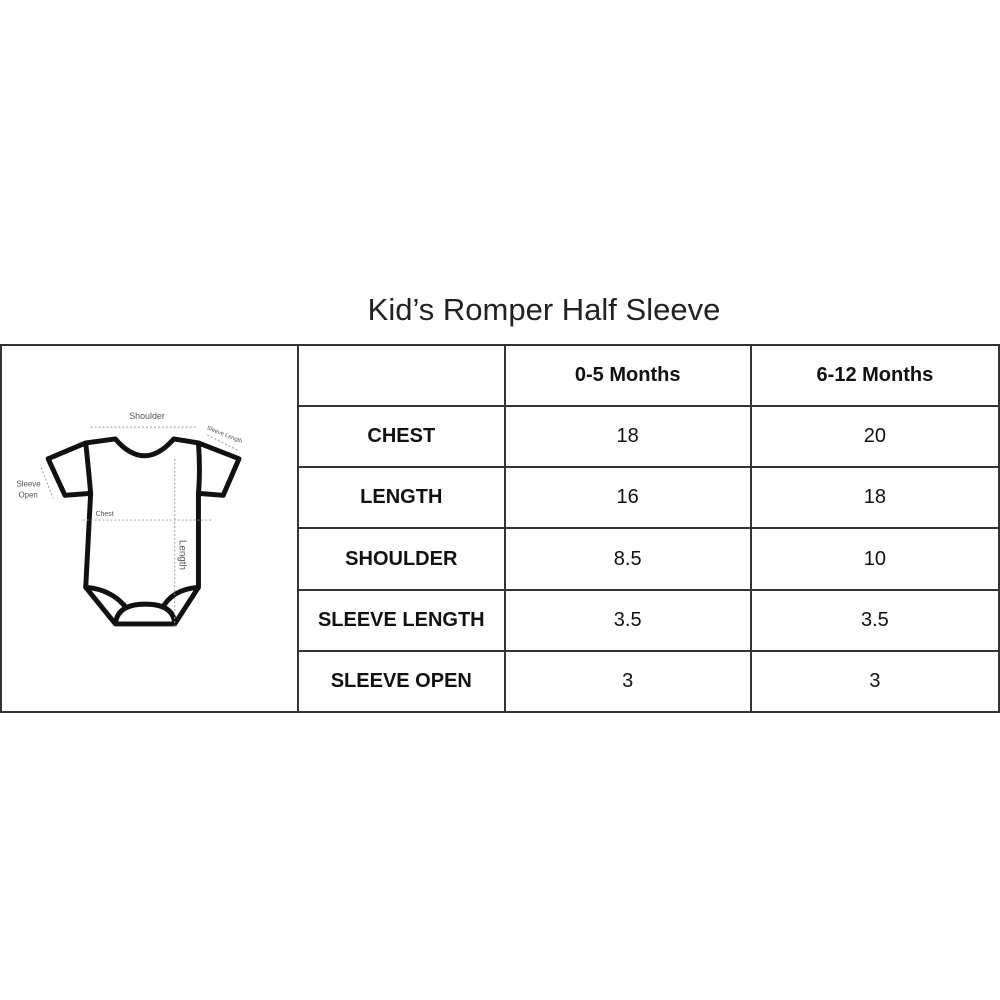  What do you see at coordinates (27, 494) in the screenshot?
I see `sleeve-open-label-2: Open` at bounding box center [27, 494].